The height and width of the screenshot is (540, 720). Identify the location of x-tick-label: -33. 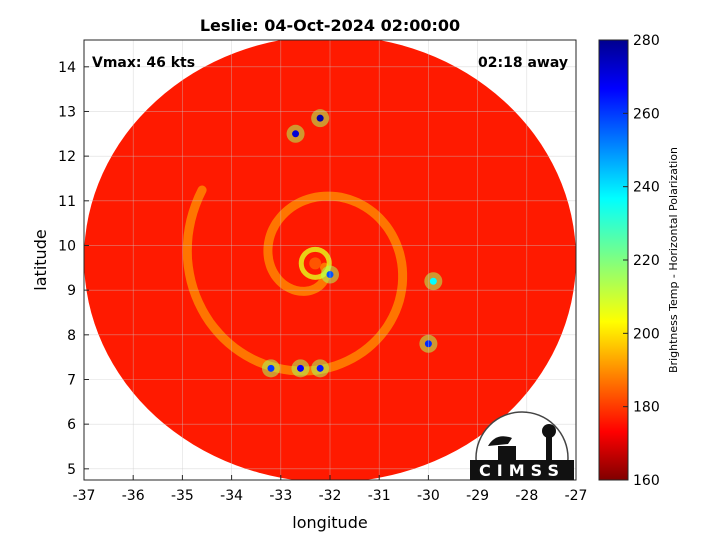
(280, 496).